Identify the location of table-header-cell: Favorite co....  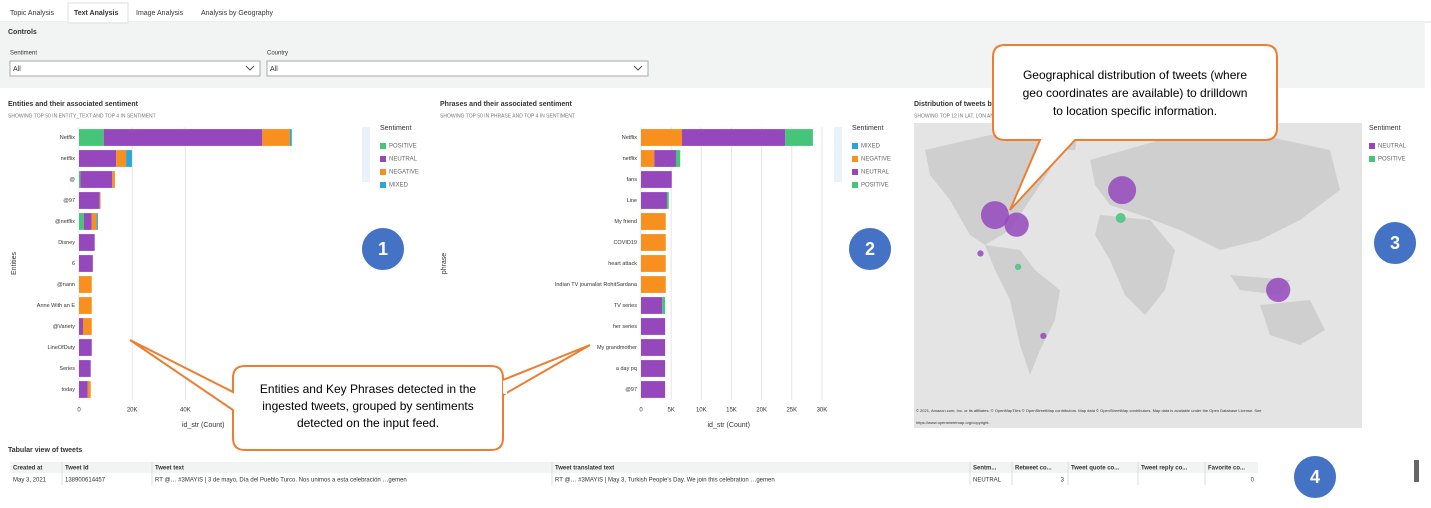
(1226, 469).